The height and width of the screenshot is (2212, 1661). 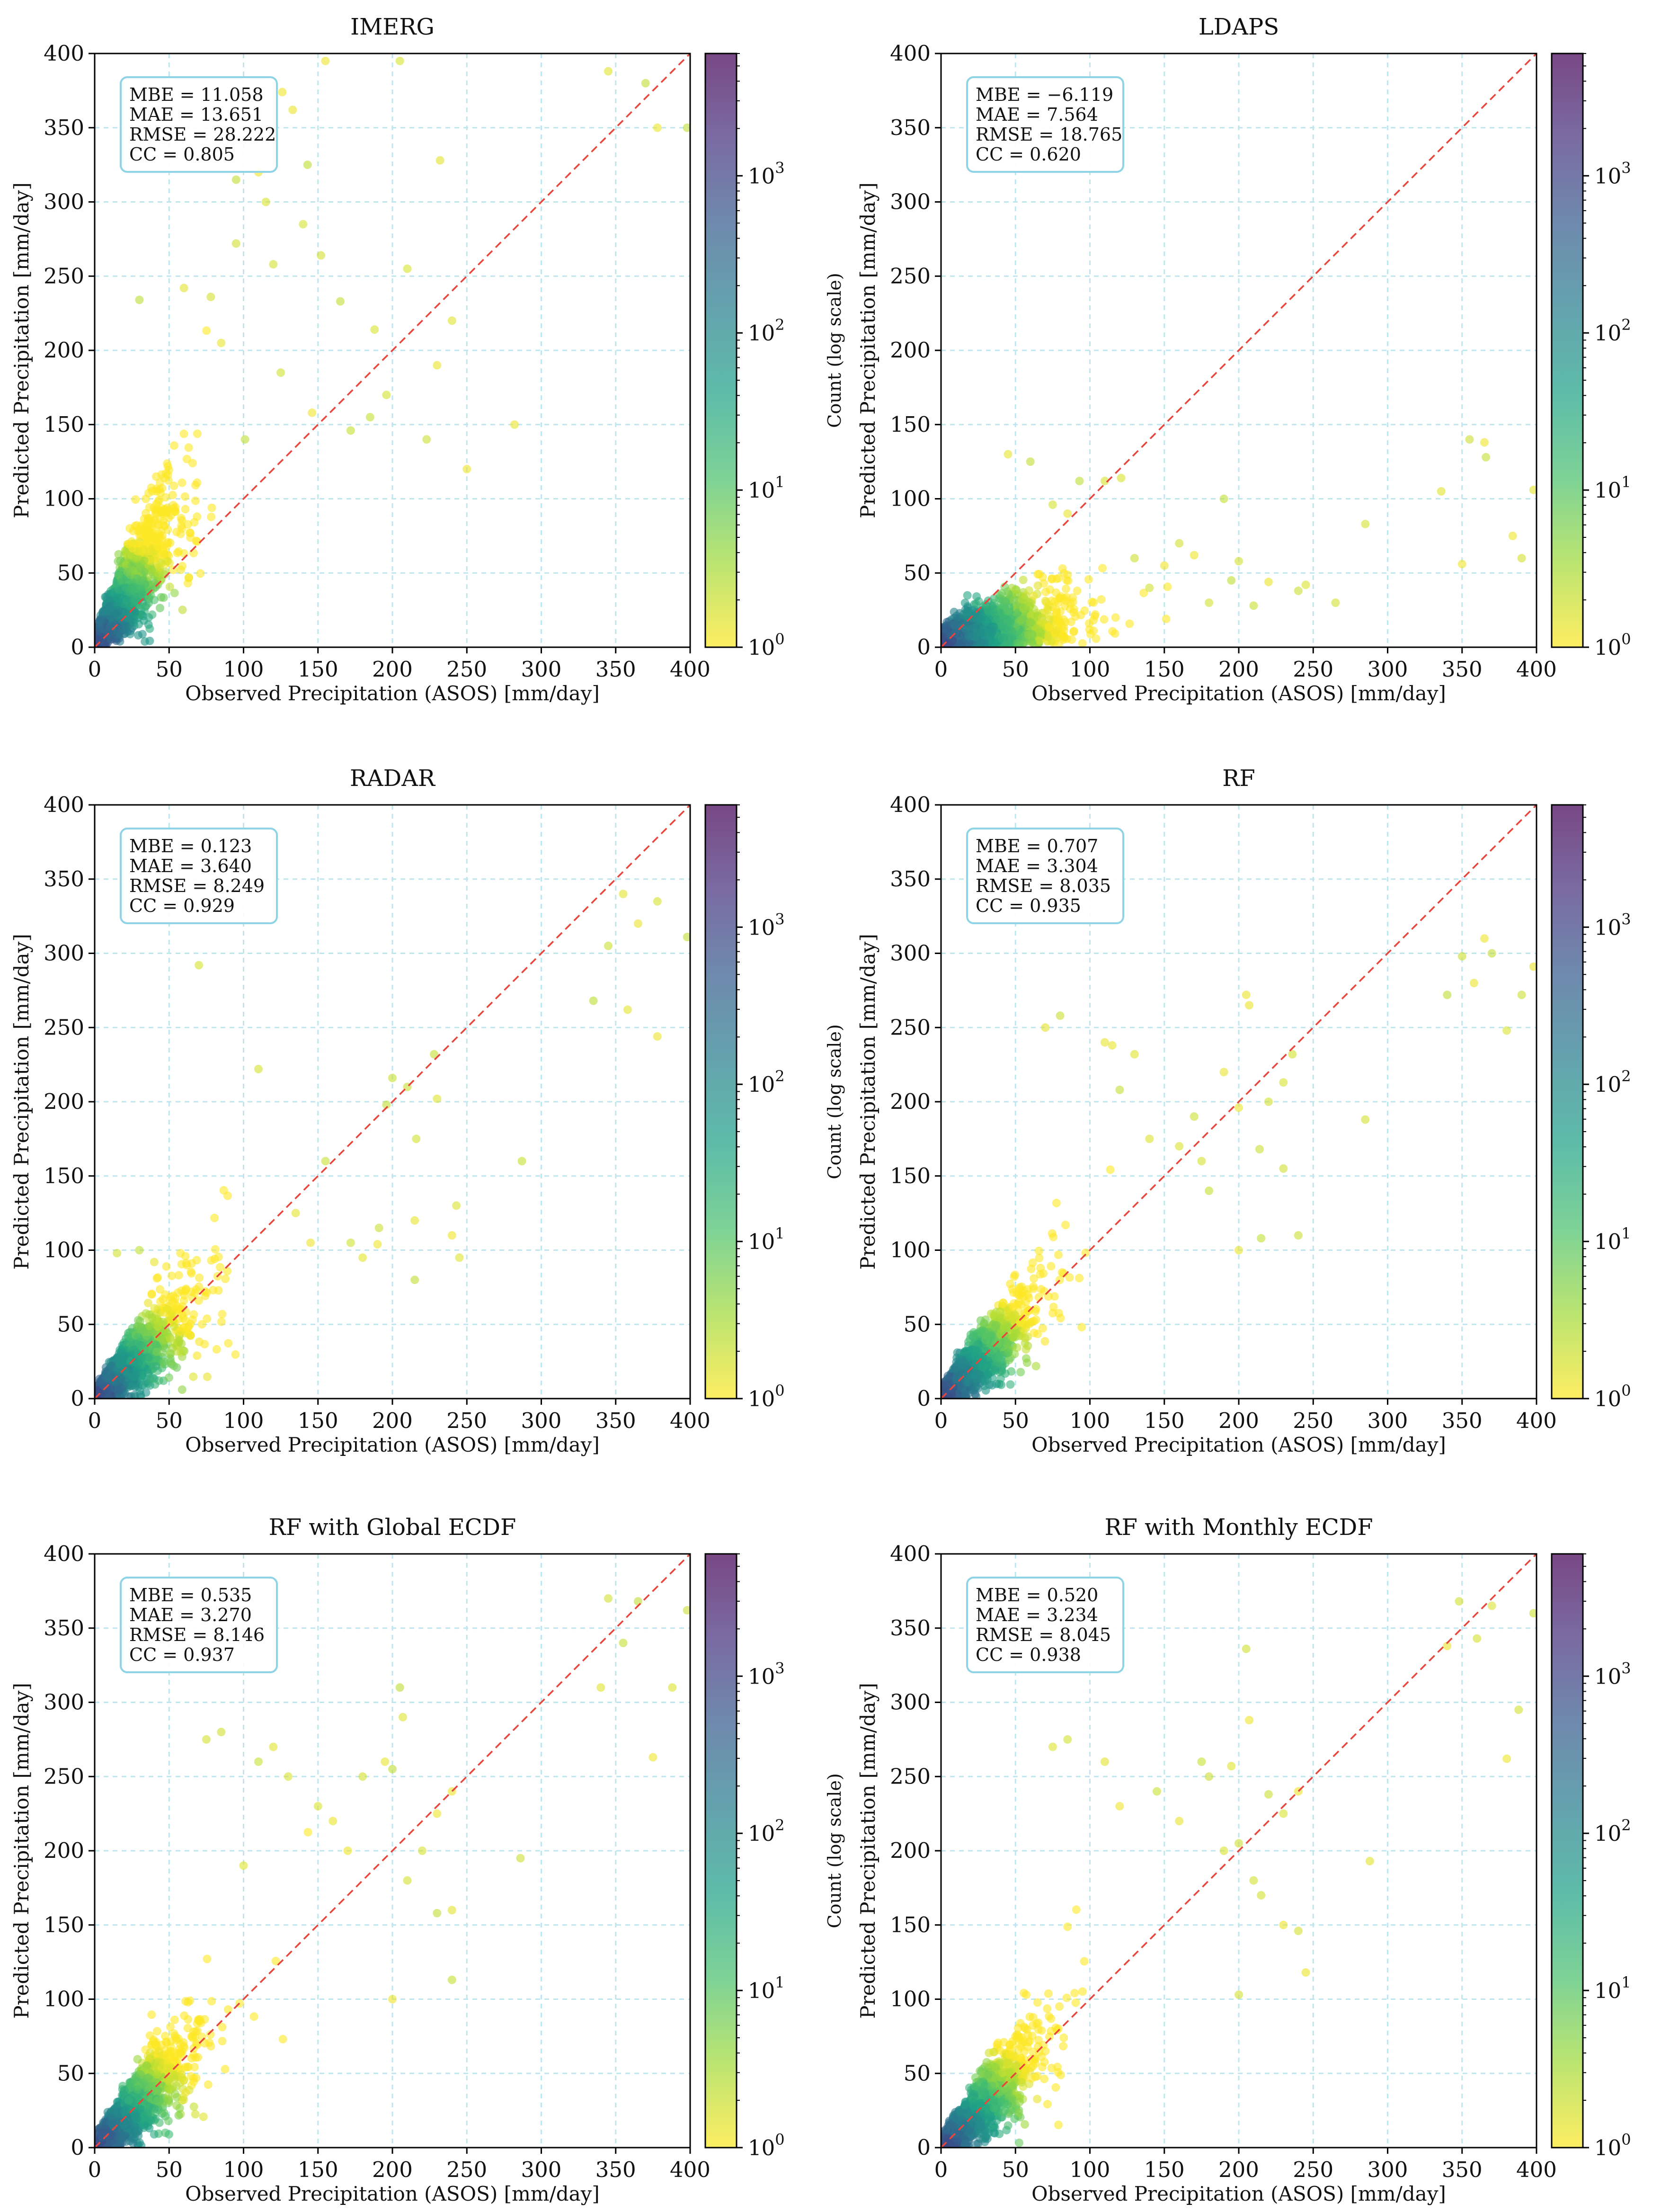 I want to click on colorbar-label: Count (log scale), so click(x=834, y=350).